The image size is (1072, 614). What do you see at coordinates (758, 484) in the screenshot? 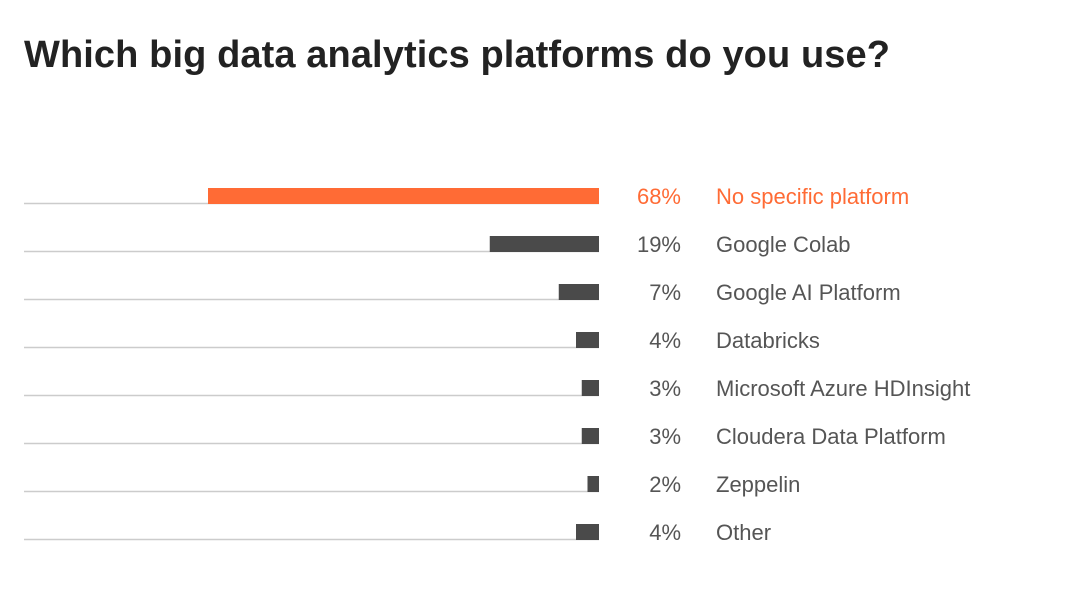
I see `category-label: Zeppelin` at bounding box center [758, 484].